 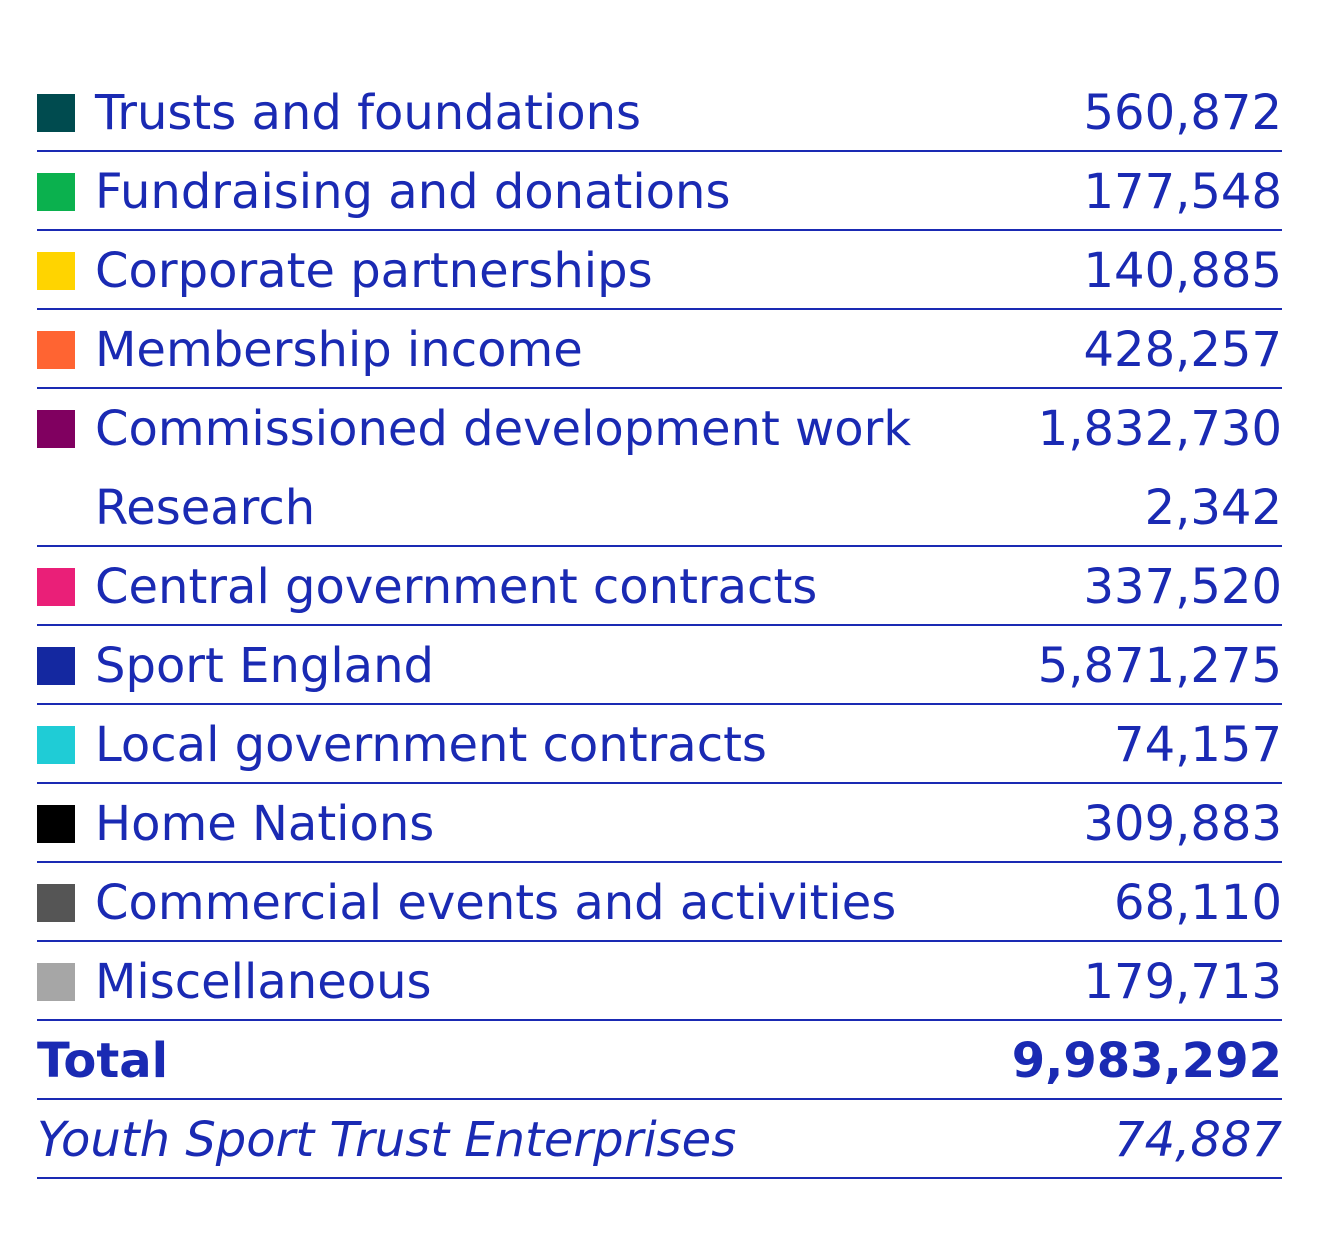 What do you see at coordinates (1183, 192) in the screenshot?
I see `row-value: 177,548` at bounding box center [1183, 192].